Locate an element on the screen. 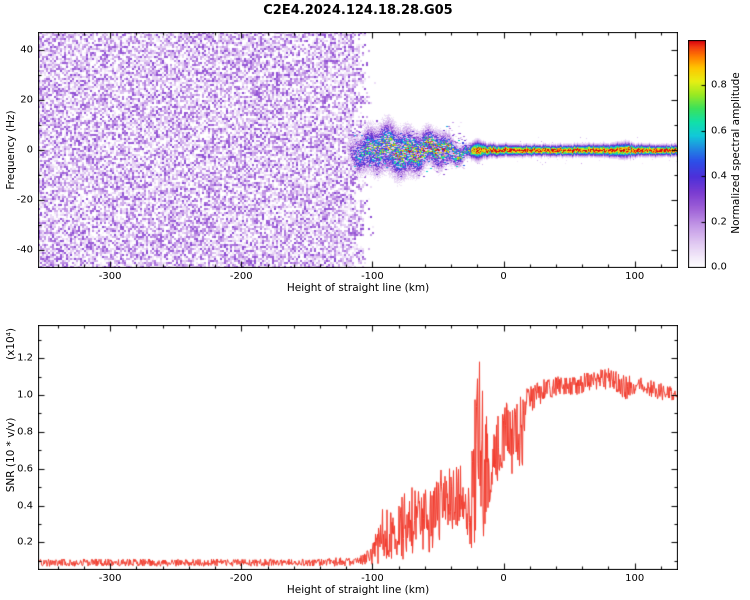 Image resolution: width=750 pixels, height=600 pixels. spec-x-tick-label: -100 is located at coordinates (372, 276).